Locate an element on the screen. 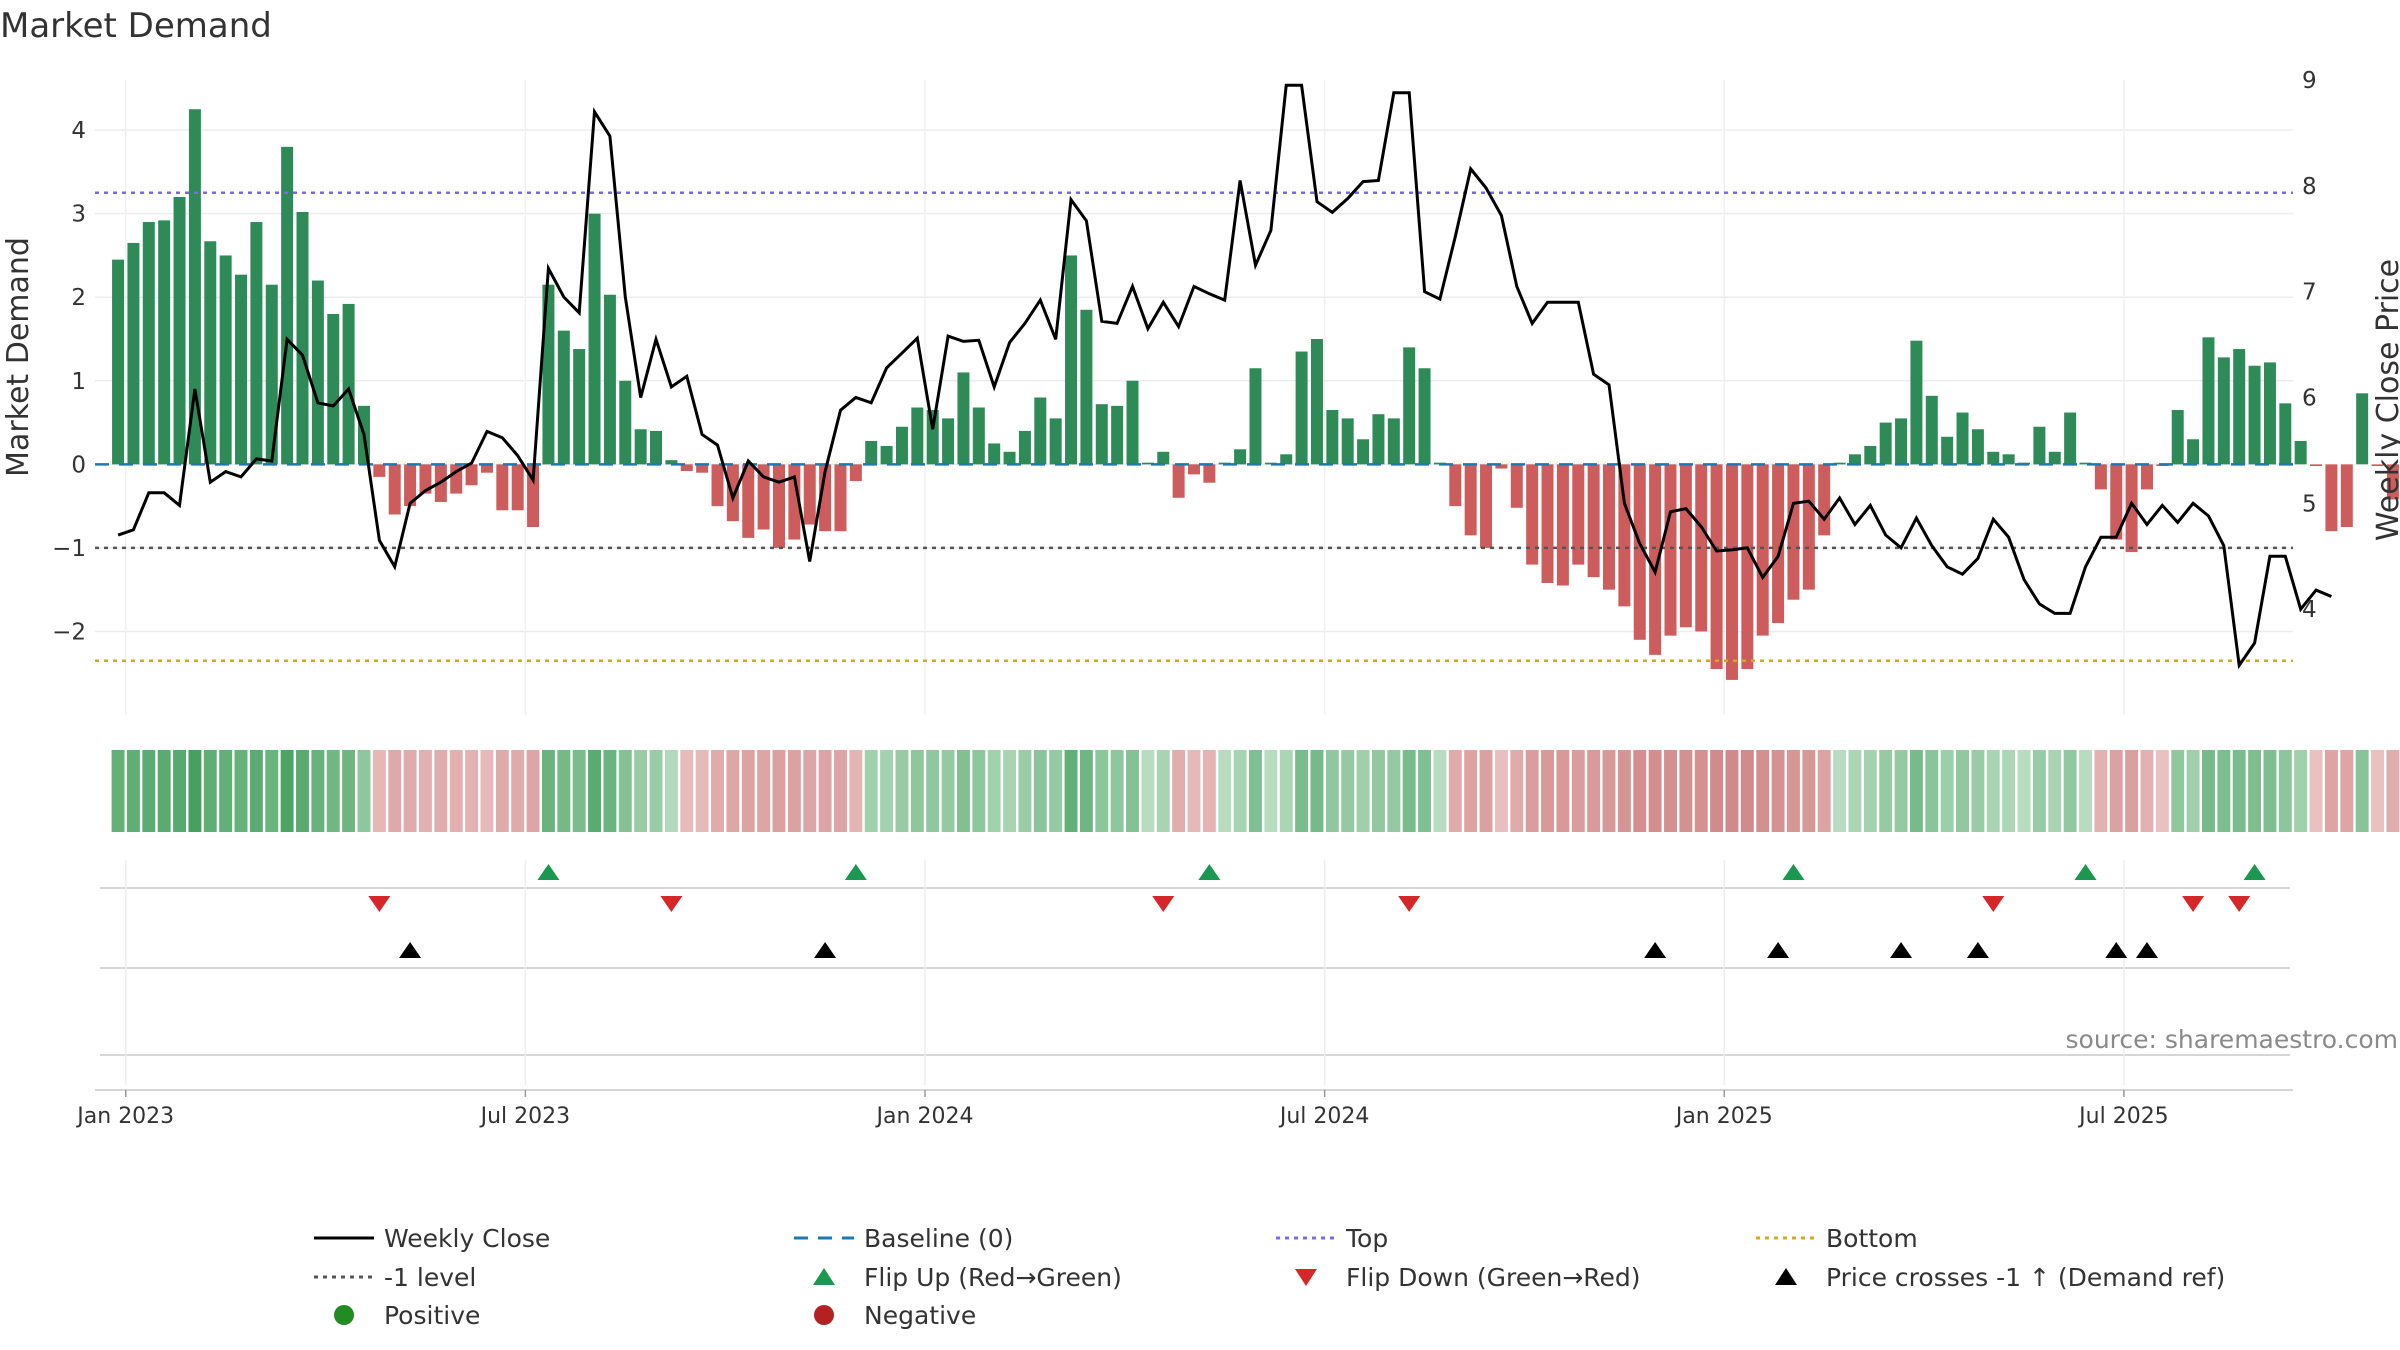  y2-tick-label: 4 is located at coordinates (2309, 610).